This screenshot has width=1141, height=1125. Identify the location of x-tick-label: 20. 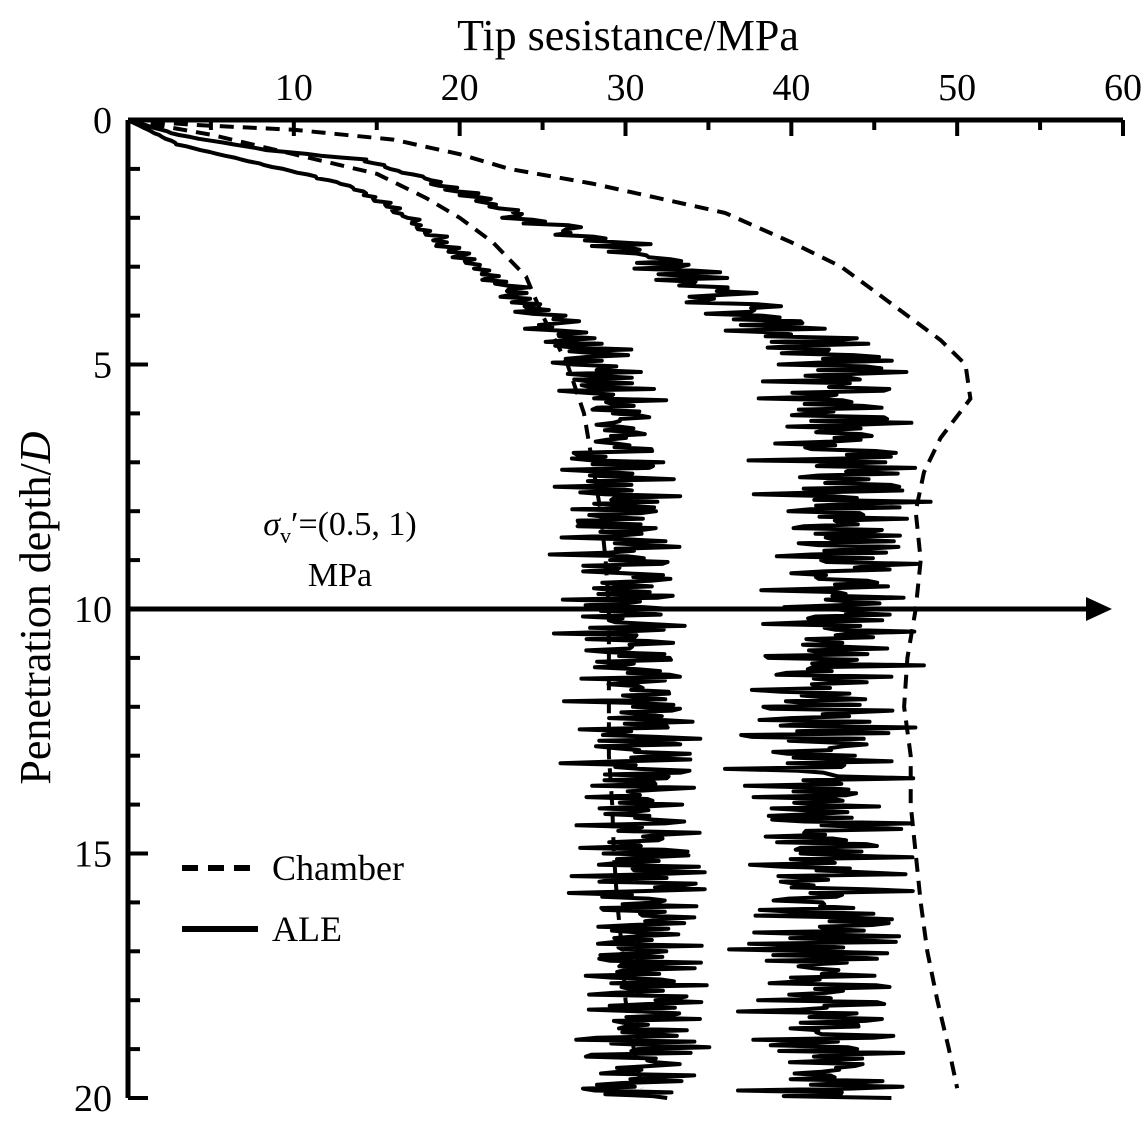
(460, 88).